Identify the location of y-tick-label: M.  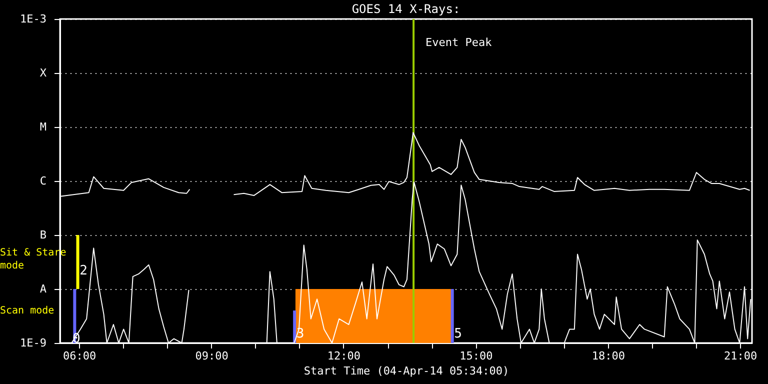
(43, 127).